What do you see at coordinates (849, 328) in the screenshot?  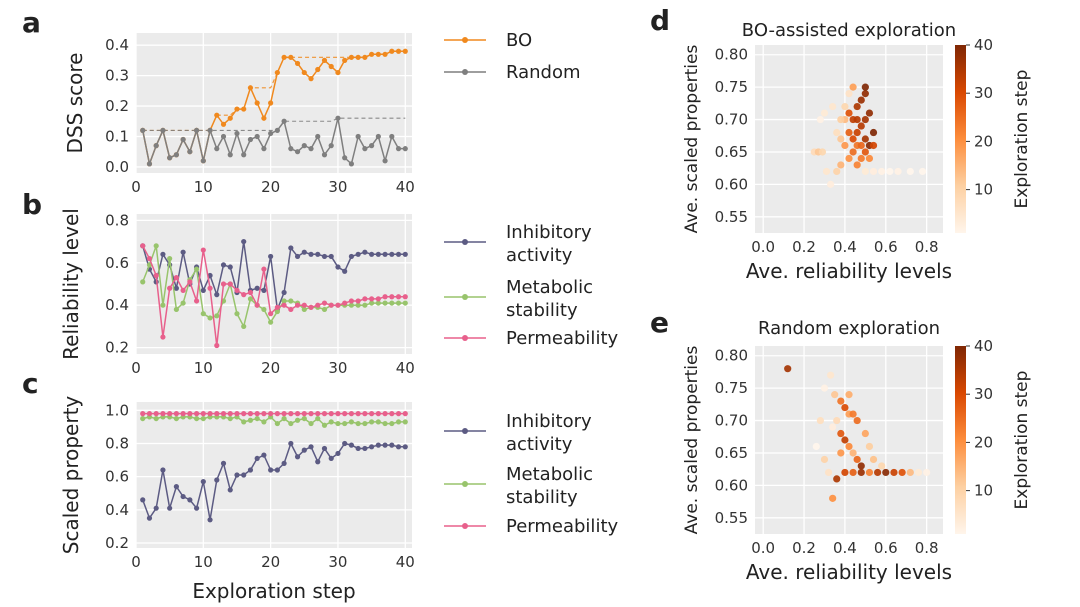 I see `chart-title: Random exploration` at bounding box center [849, 328].